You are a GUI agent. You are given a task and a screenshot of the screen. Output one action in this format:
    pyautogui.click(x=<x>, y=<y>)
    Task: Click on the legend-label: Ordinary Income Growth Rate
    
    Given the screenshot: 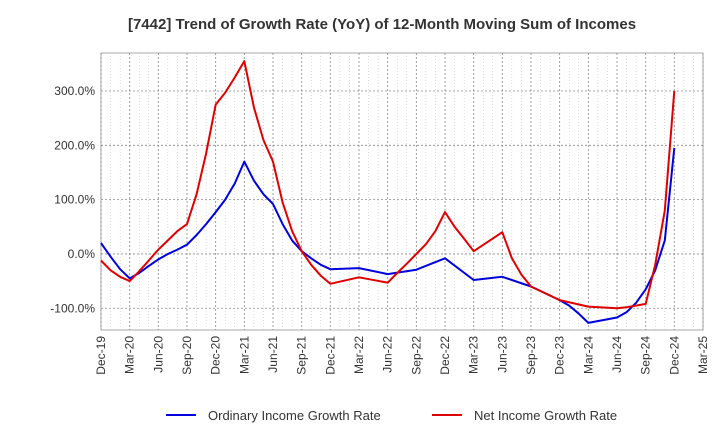 What is the action you would take?
    pyautogui.click(x=294, y=415)
    